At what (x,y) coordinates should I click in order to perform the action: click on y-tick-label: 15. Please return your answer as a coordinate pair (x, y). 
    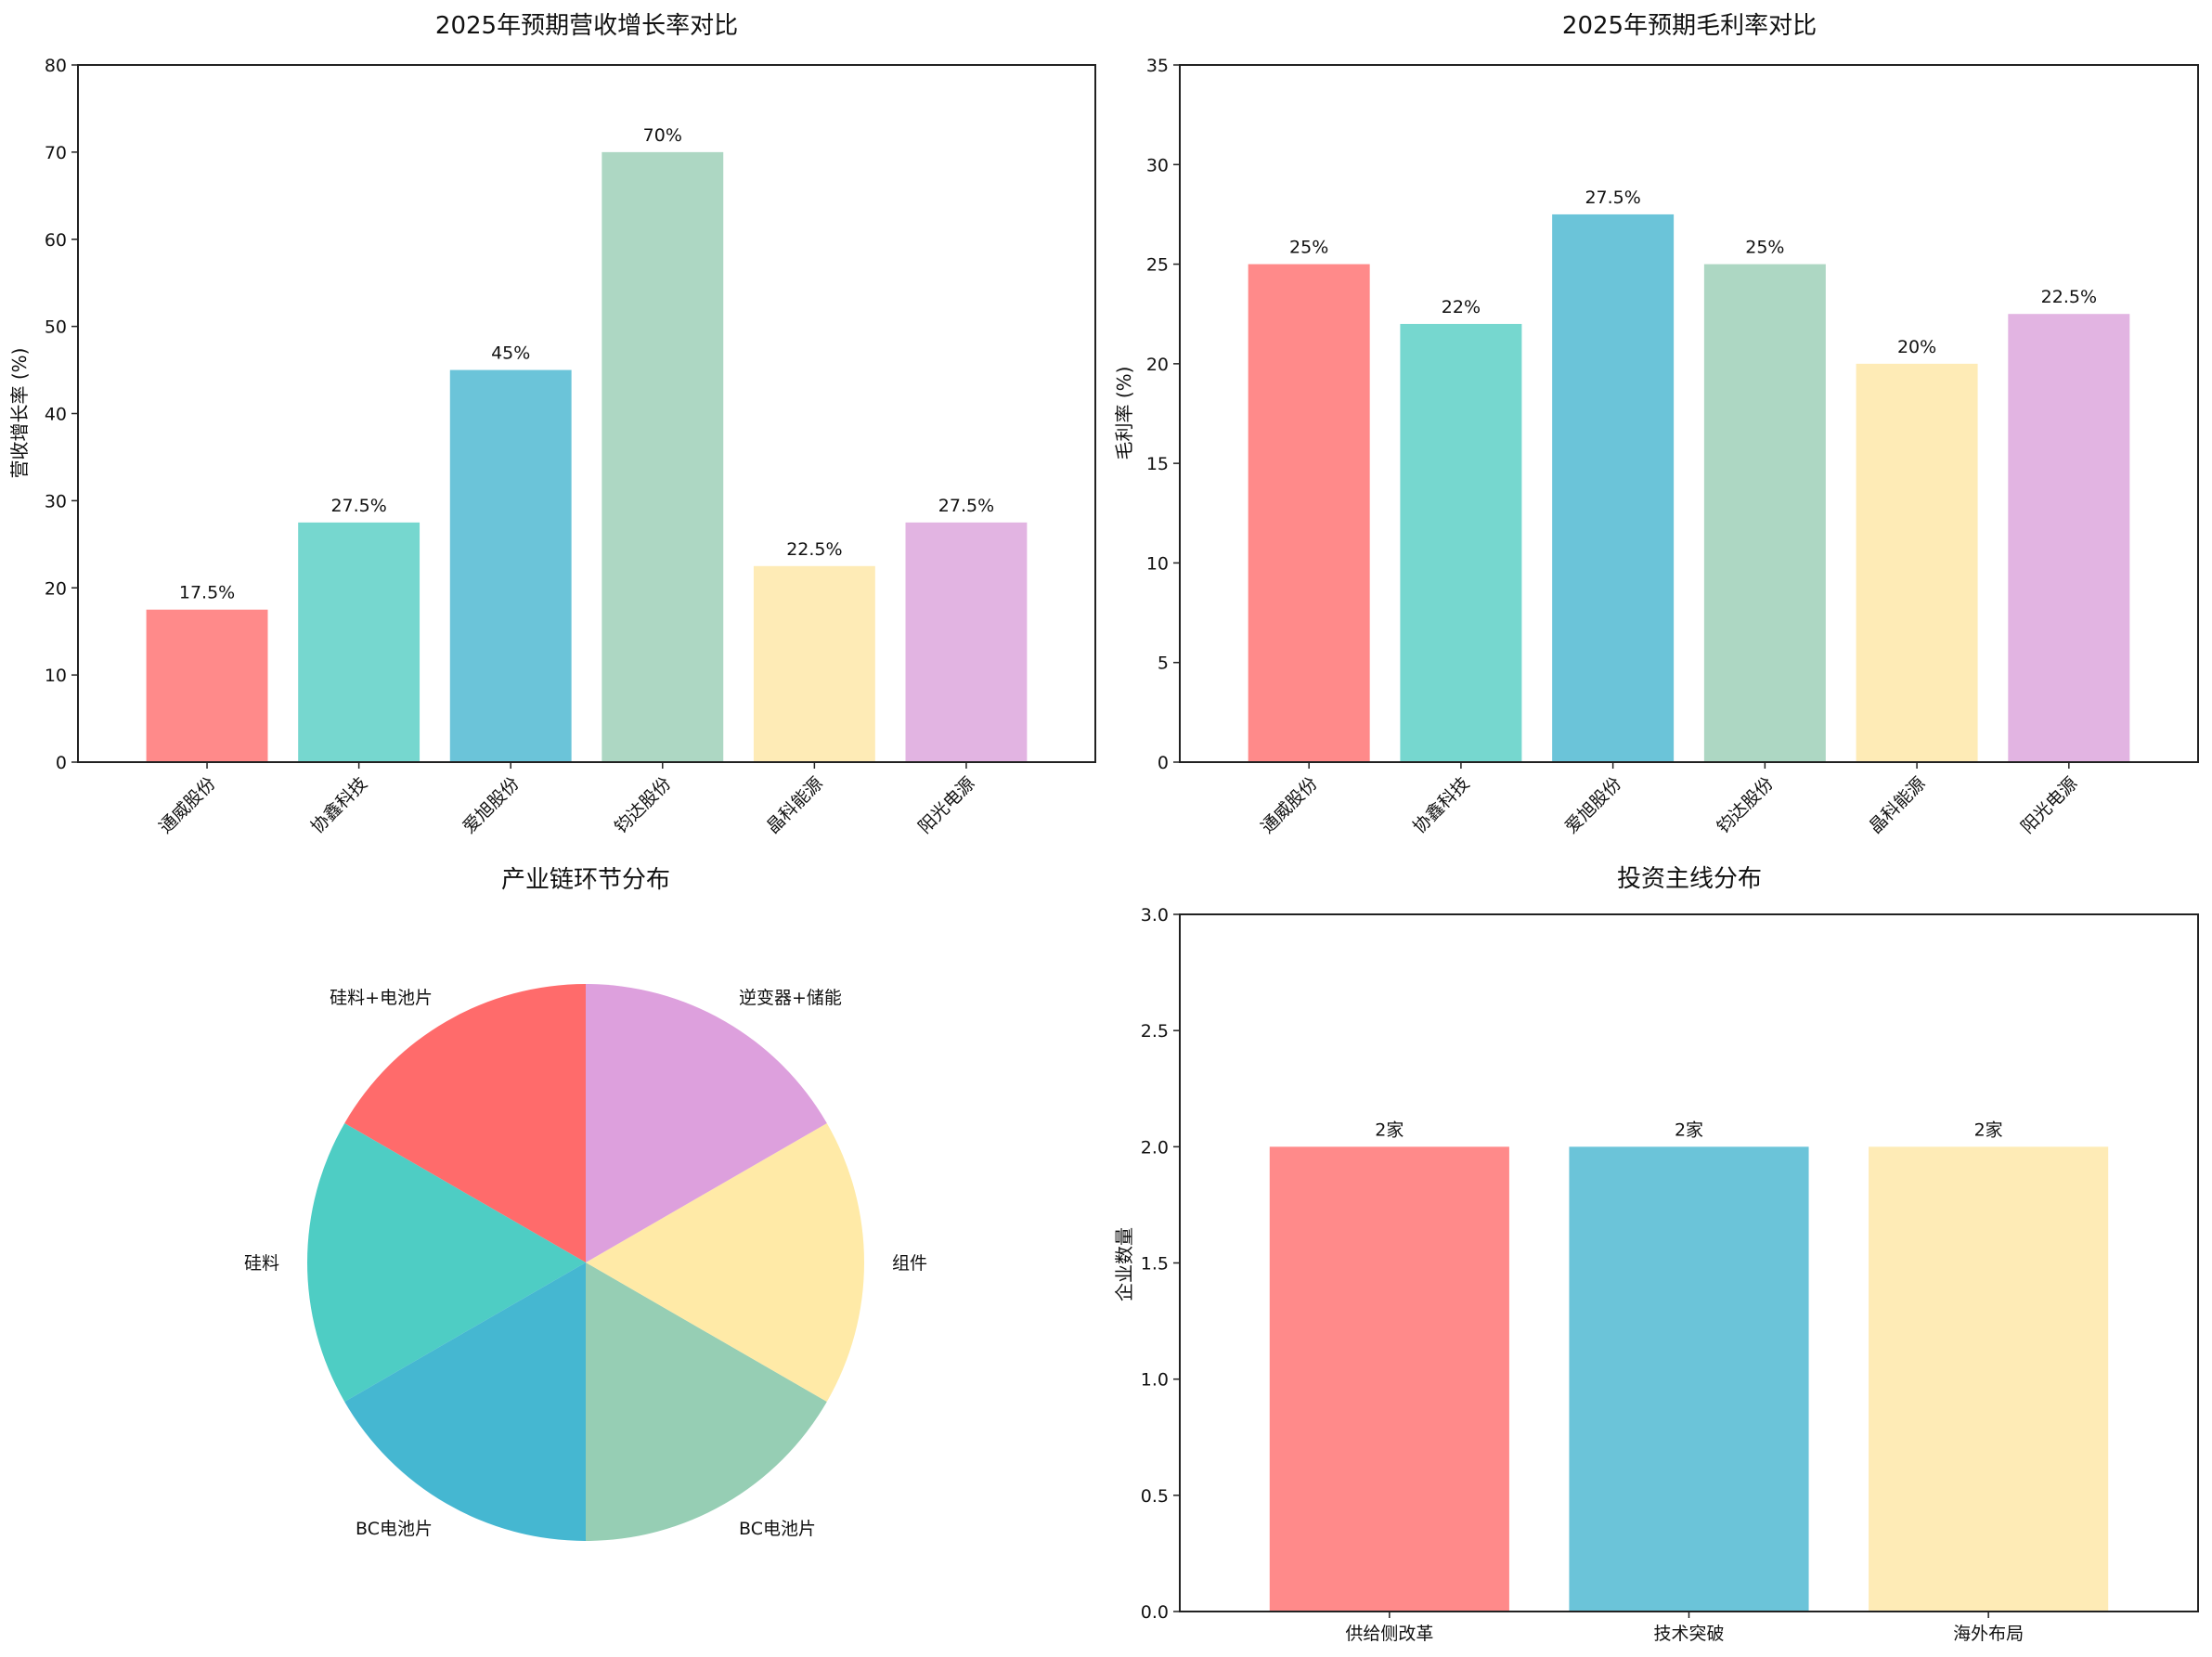
    Looking at the image, I should click on (1157, 464).